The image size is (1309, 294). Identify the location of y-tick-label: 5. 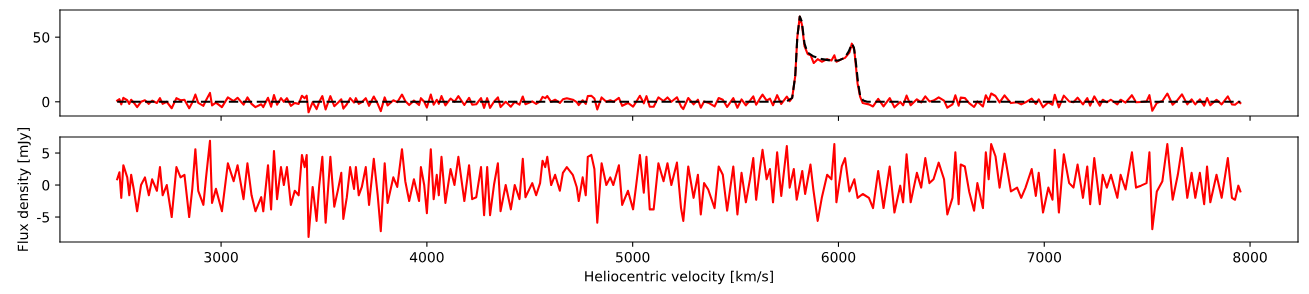
(46, 153).